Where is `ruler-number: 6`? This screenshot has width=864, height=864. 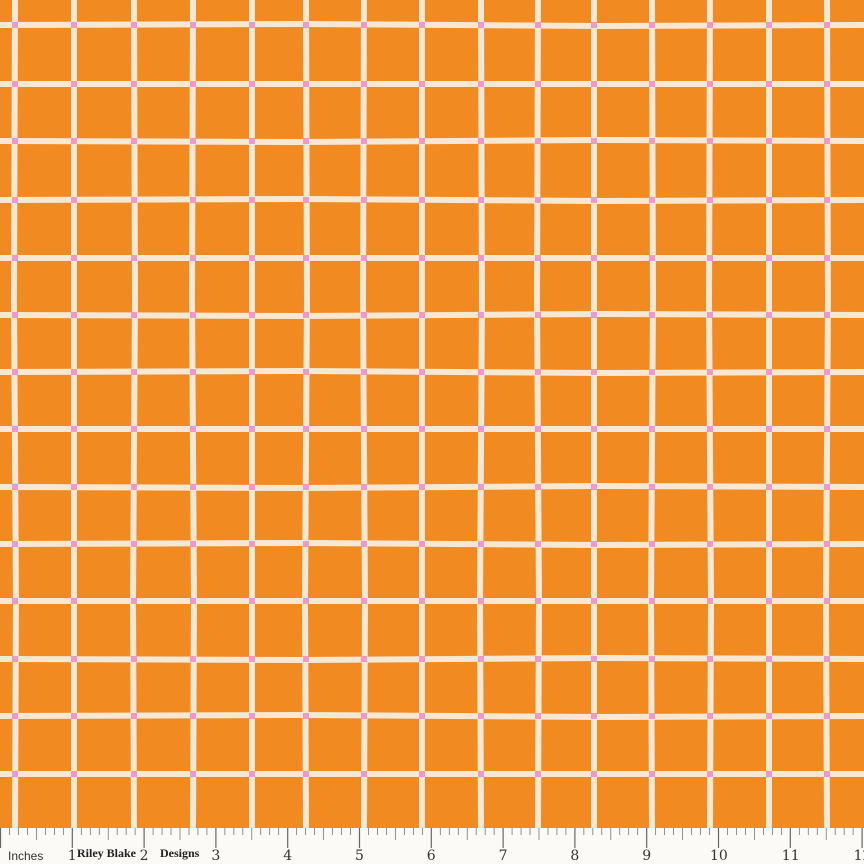 ruler-number: 6 is located at coordinates (431, 856).